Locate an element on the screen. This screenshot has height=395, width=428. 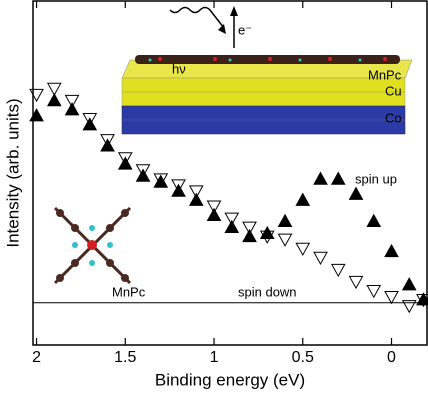
inset-label: Cu is located at coordinates (393, 90).